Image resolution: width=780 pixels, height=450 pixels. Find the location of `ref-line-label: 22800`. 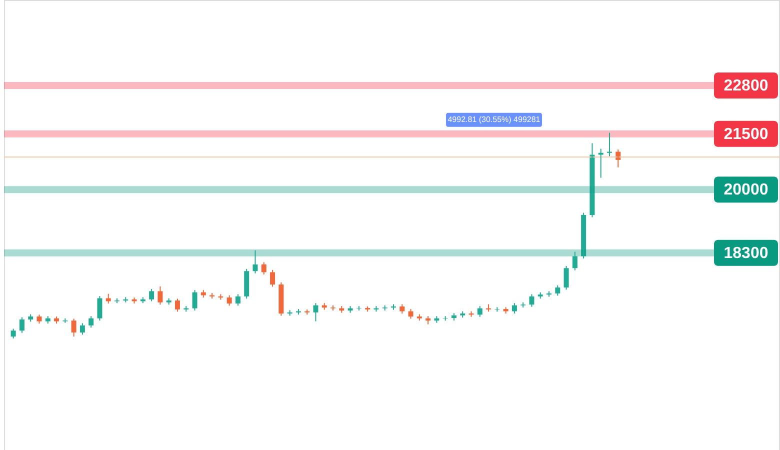

ref-line-label: 22800 is located at coordinates (746, 86).